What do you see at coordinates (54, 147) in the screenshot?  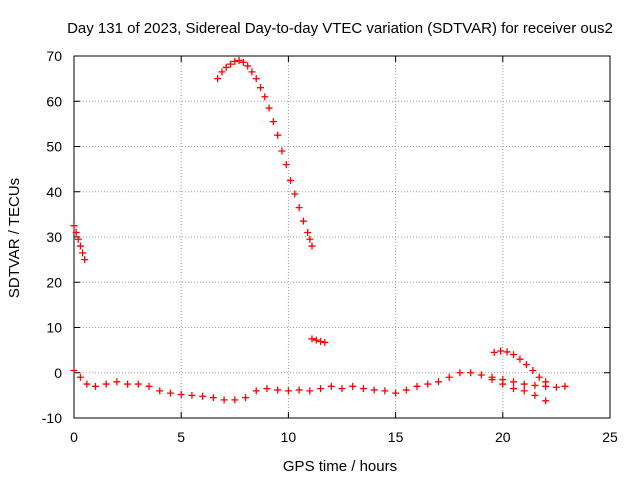 I see `y-tick-label: 50` at bounding box center [54, 147].